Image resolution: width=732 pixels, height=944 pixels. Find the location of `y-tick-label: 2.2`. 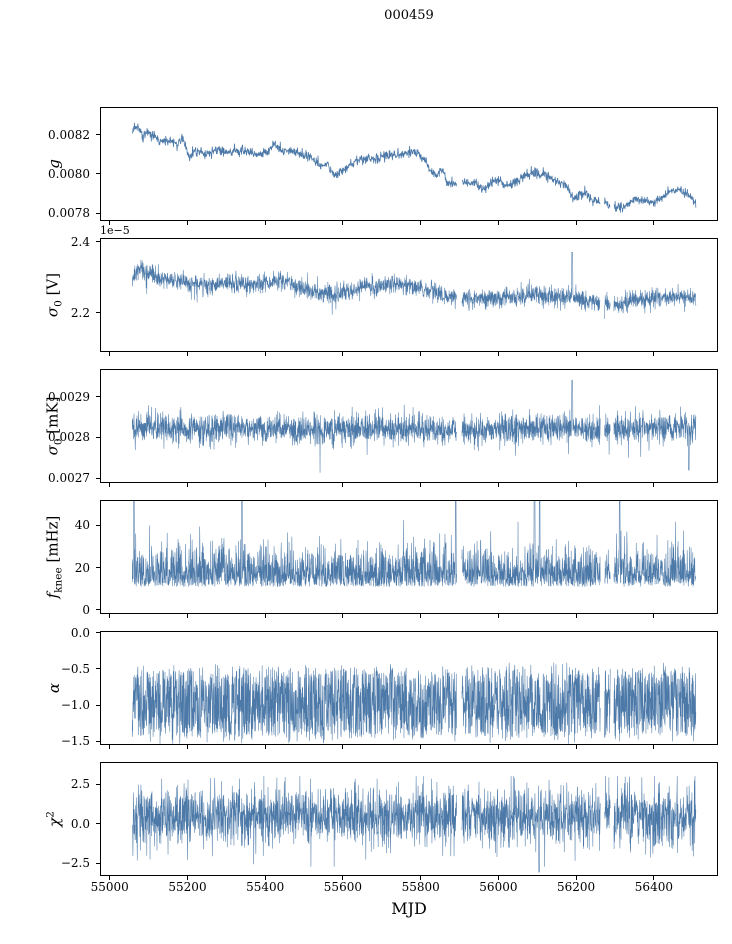

y-tick-label: 2.2 is located at coordinates (80, 312).